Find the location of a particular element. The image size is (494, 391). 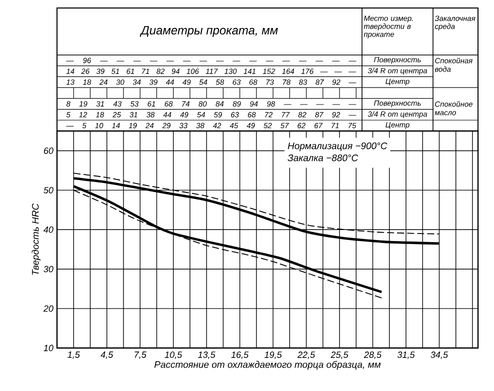

y-tick-label: 20 is located at coordinates (48, 308).